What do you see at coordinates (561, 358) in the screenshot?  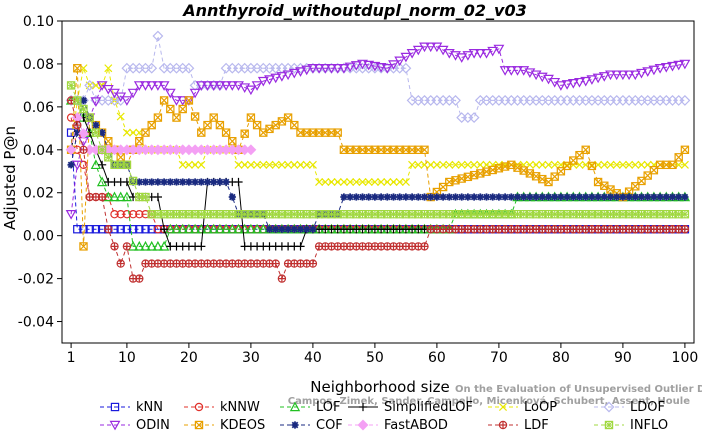 I see `x-tick-label: 80` at bounding box center [561, 358].